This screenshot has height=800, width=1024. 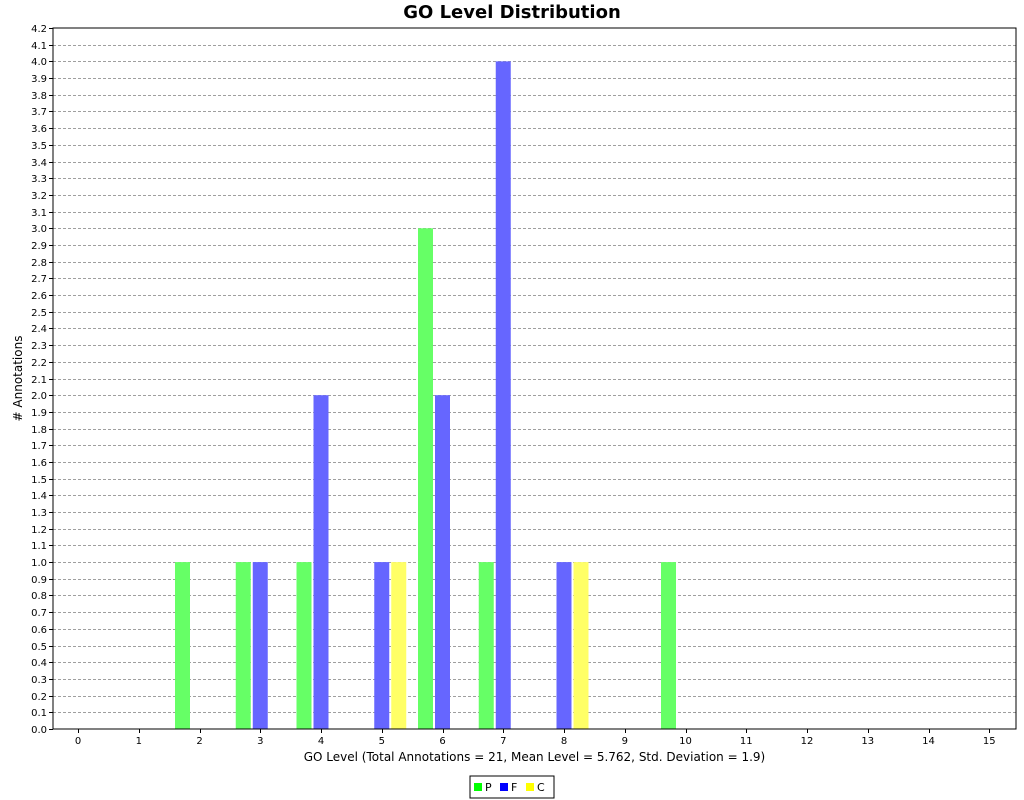 What do you see at coordinates (39, 446) in the screenshot?
I see `y-tick-label: 1.7` at bounding box center [39, 446].